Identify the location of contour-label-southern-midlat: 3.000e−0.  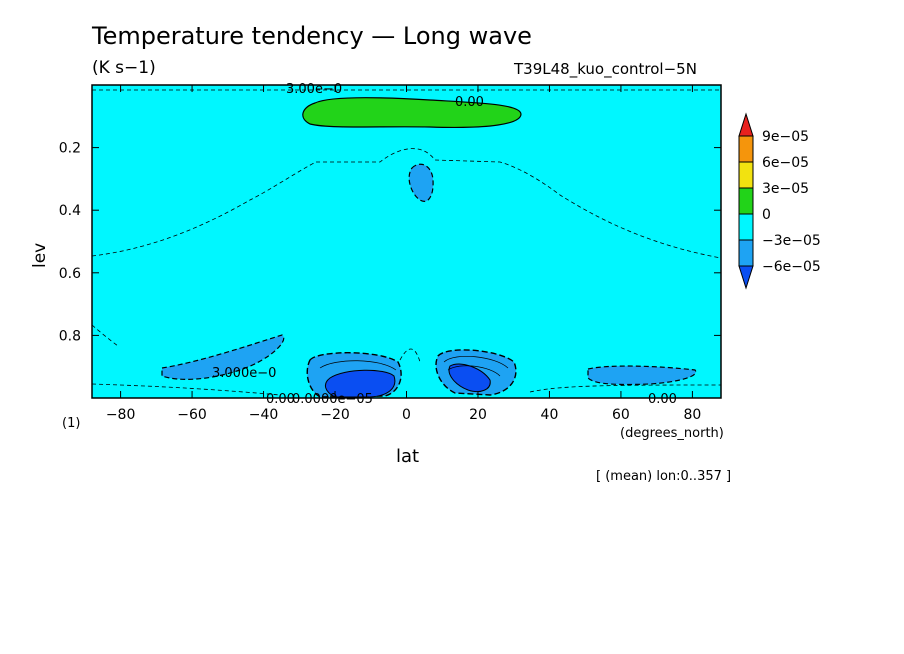
(244, 373).